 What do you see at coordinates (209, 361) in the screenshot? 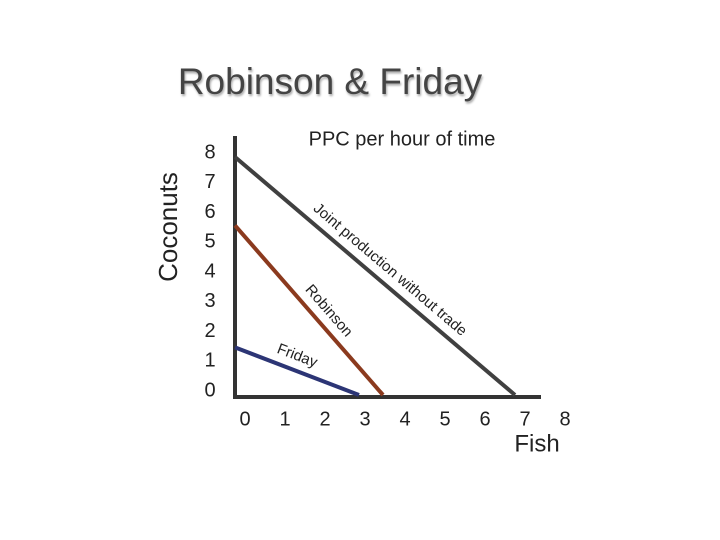
I see `y-tick-label: 1` at bounding box center [209, 361].